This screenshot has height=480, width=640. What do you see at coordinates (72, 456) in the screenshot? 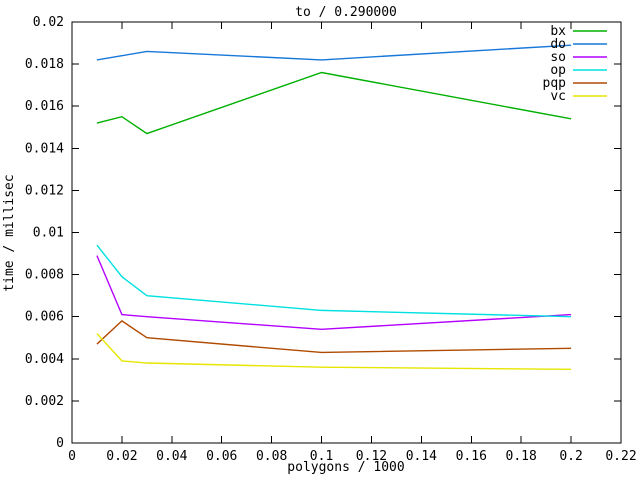
I see `x-tick-label: 0` at bounding box center [72, 456].